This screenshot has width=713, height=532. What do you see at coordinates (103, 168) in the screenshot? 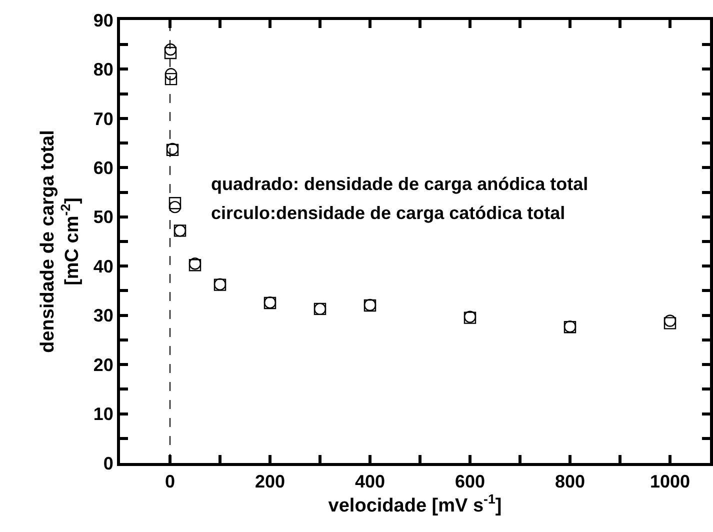
I see `y-tick-label: 60` at bounding box center [103, 168].